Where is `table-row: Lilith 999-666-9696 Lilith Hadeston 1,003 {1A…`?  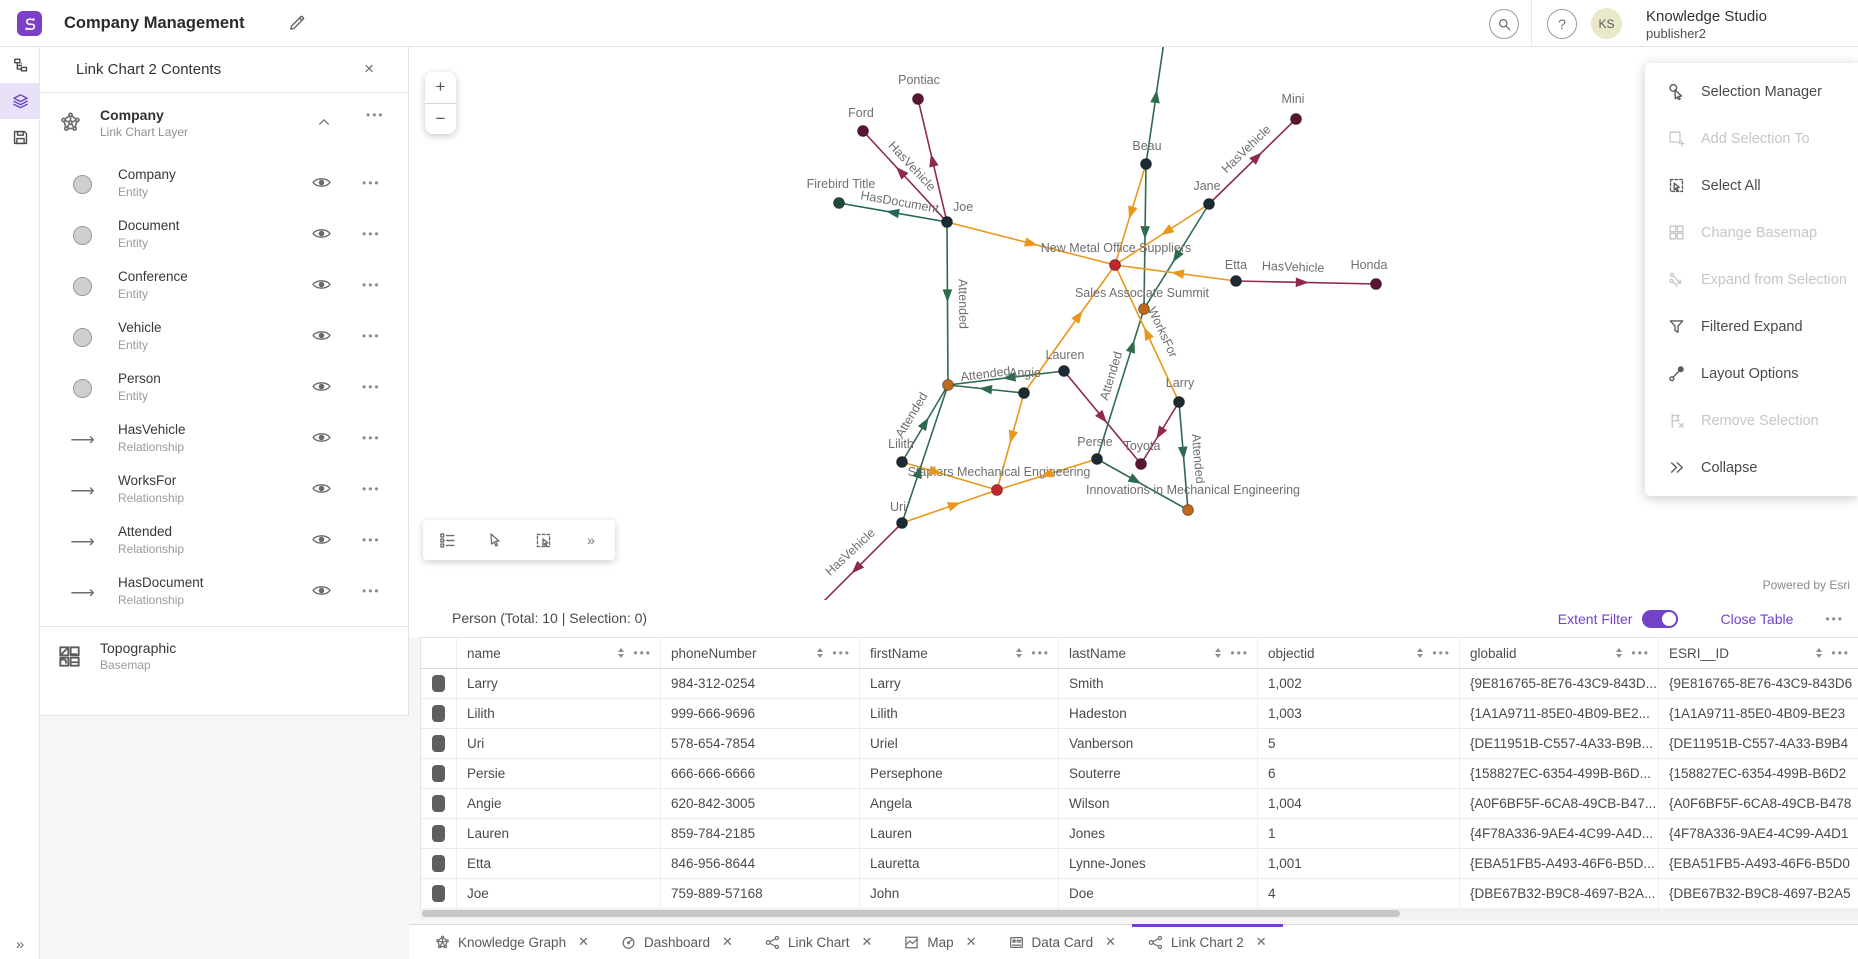 table-row: Lilith 999-666-9696 Lilith Hadeston 1,003 {1A… is located at coordinates (1139, 714).